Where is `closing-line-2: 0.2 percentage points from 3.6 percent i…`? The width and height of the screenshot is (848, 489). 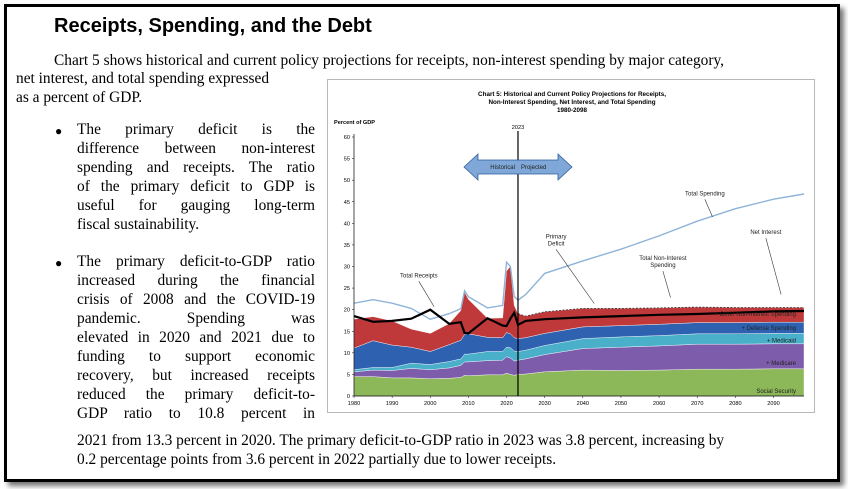 closing-line-2: 0.2 percentage points from 3.6 percent i… is located at coordinates (317, 459).